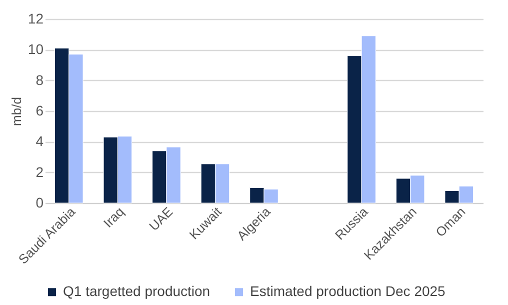 This screenshot has width=508, height=305. Describe the element at coordinates (348, 291) in the screenshot. I see `legend-label: Estimated production Dec 2025` at that location.